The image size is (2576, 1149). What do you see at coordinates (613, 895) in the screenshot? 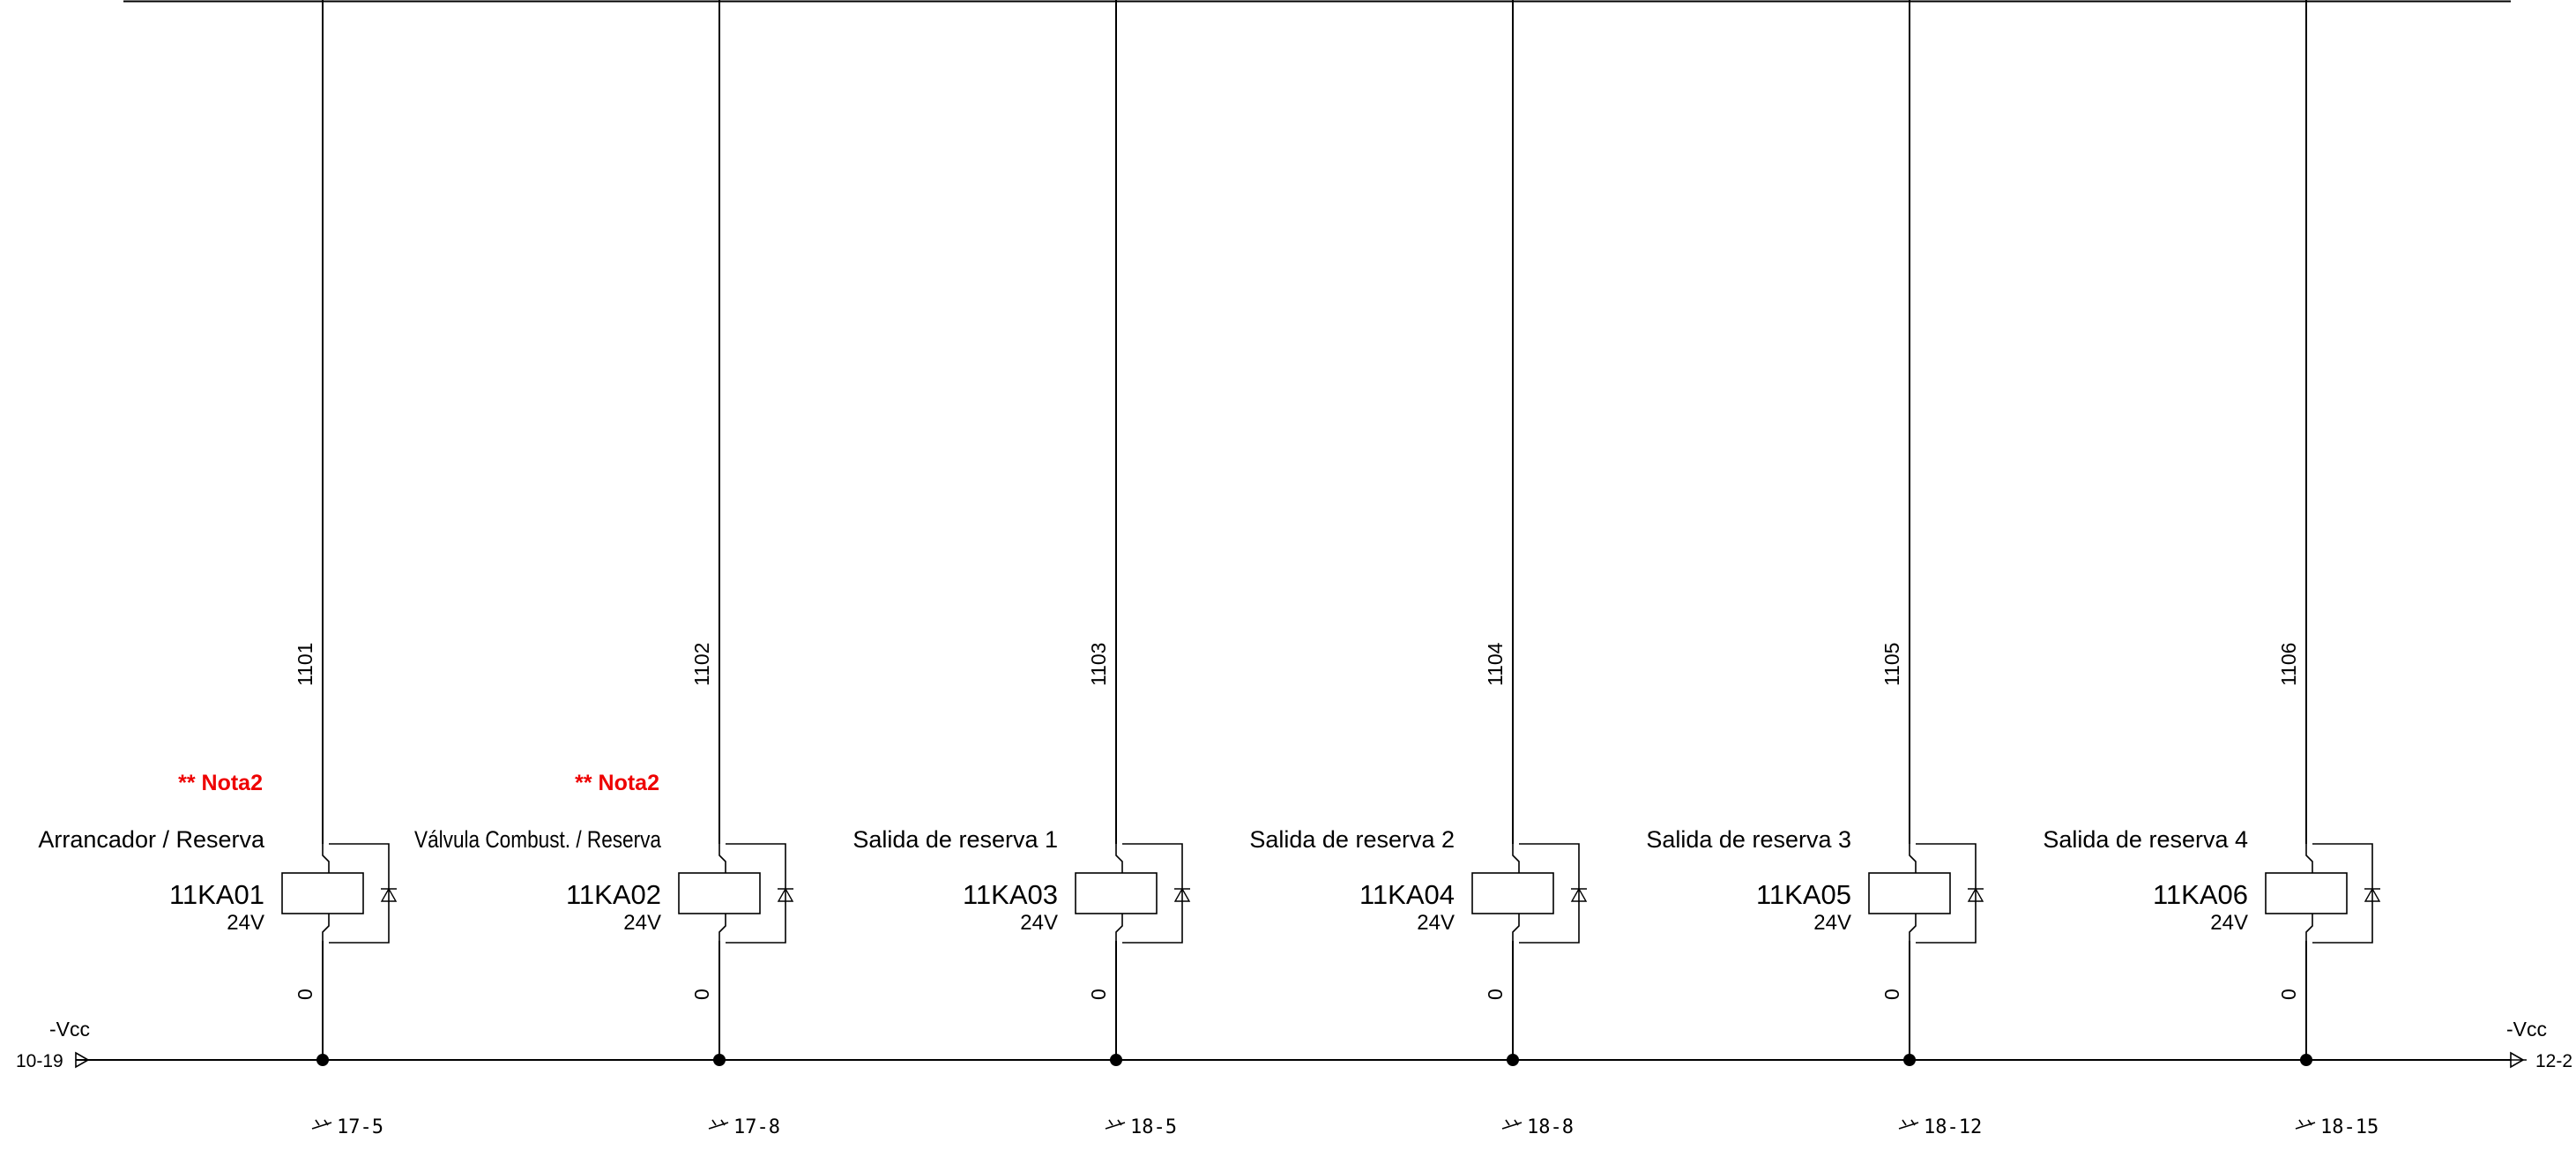
I see `relay-tag: 11KA02` at bounding box center [613, 895].